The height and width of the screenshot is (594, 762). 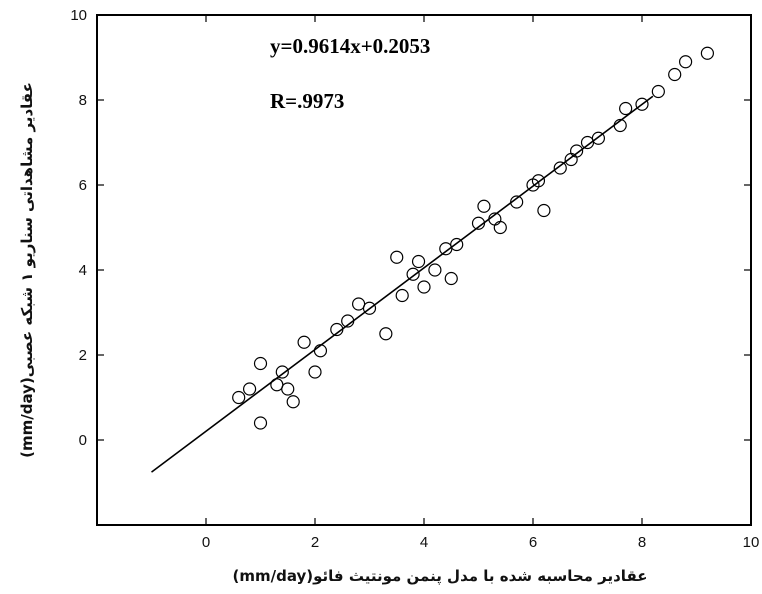 I want to click on correlation-coefficient: R=.9973, so click(x=307, y=101).